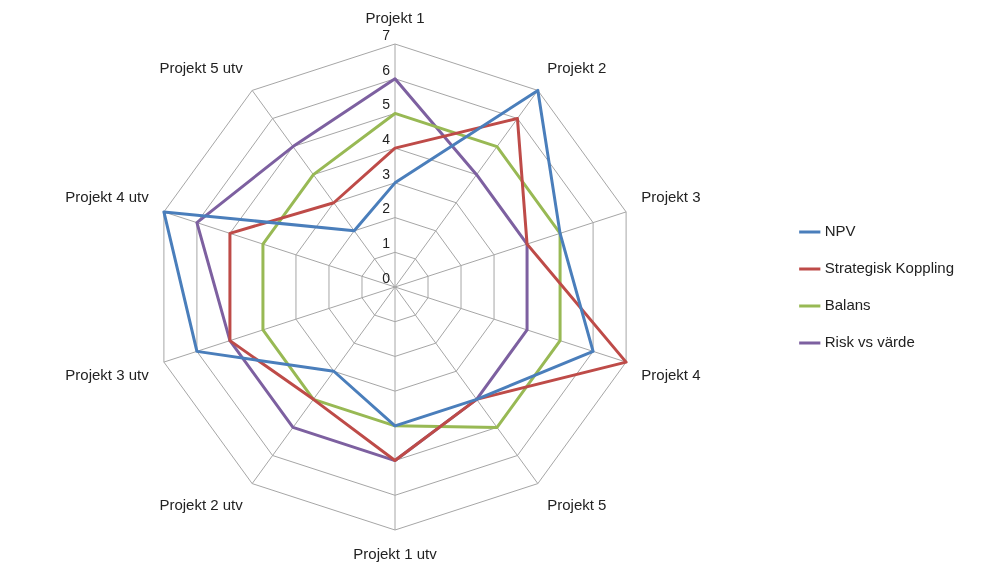 This screenshot has height=575, width=1004. Describe the element at coordinates (201, 67) in the screenshot. I see `spoke-label: Projekt 5 utv` at that location.